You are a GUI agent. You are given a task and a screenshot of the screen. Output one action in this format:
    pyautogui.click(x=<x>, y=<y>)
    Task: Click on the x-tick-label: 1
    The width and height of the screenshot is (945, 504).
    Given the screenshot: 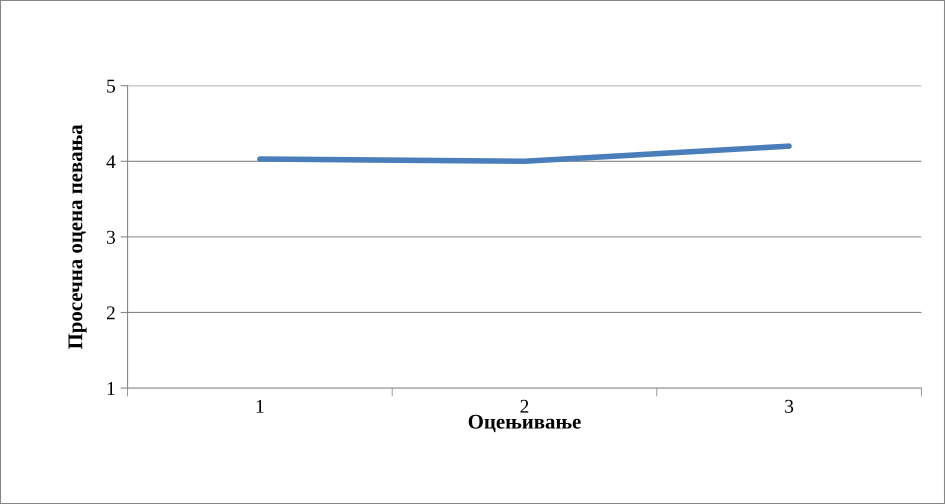 What is the action you would take?
    pyautogui.click(x=260, y=406)
    